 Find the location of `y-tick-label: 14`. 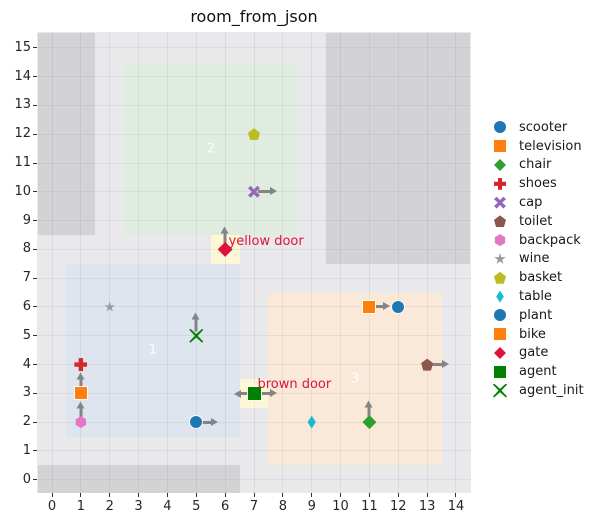

y-tick-label: 14 is located at coordinates (22, 76).